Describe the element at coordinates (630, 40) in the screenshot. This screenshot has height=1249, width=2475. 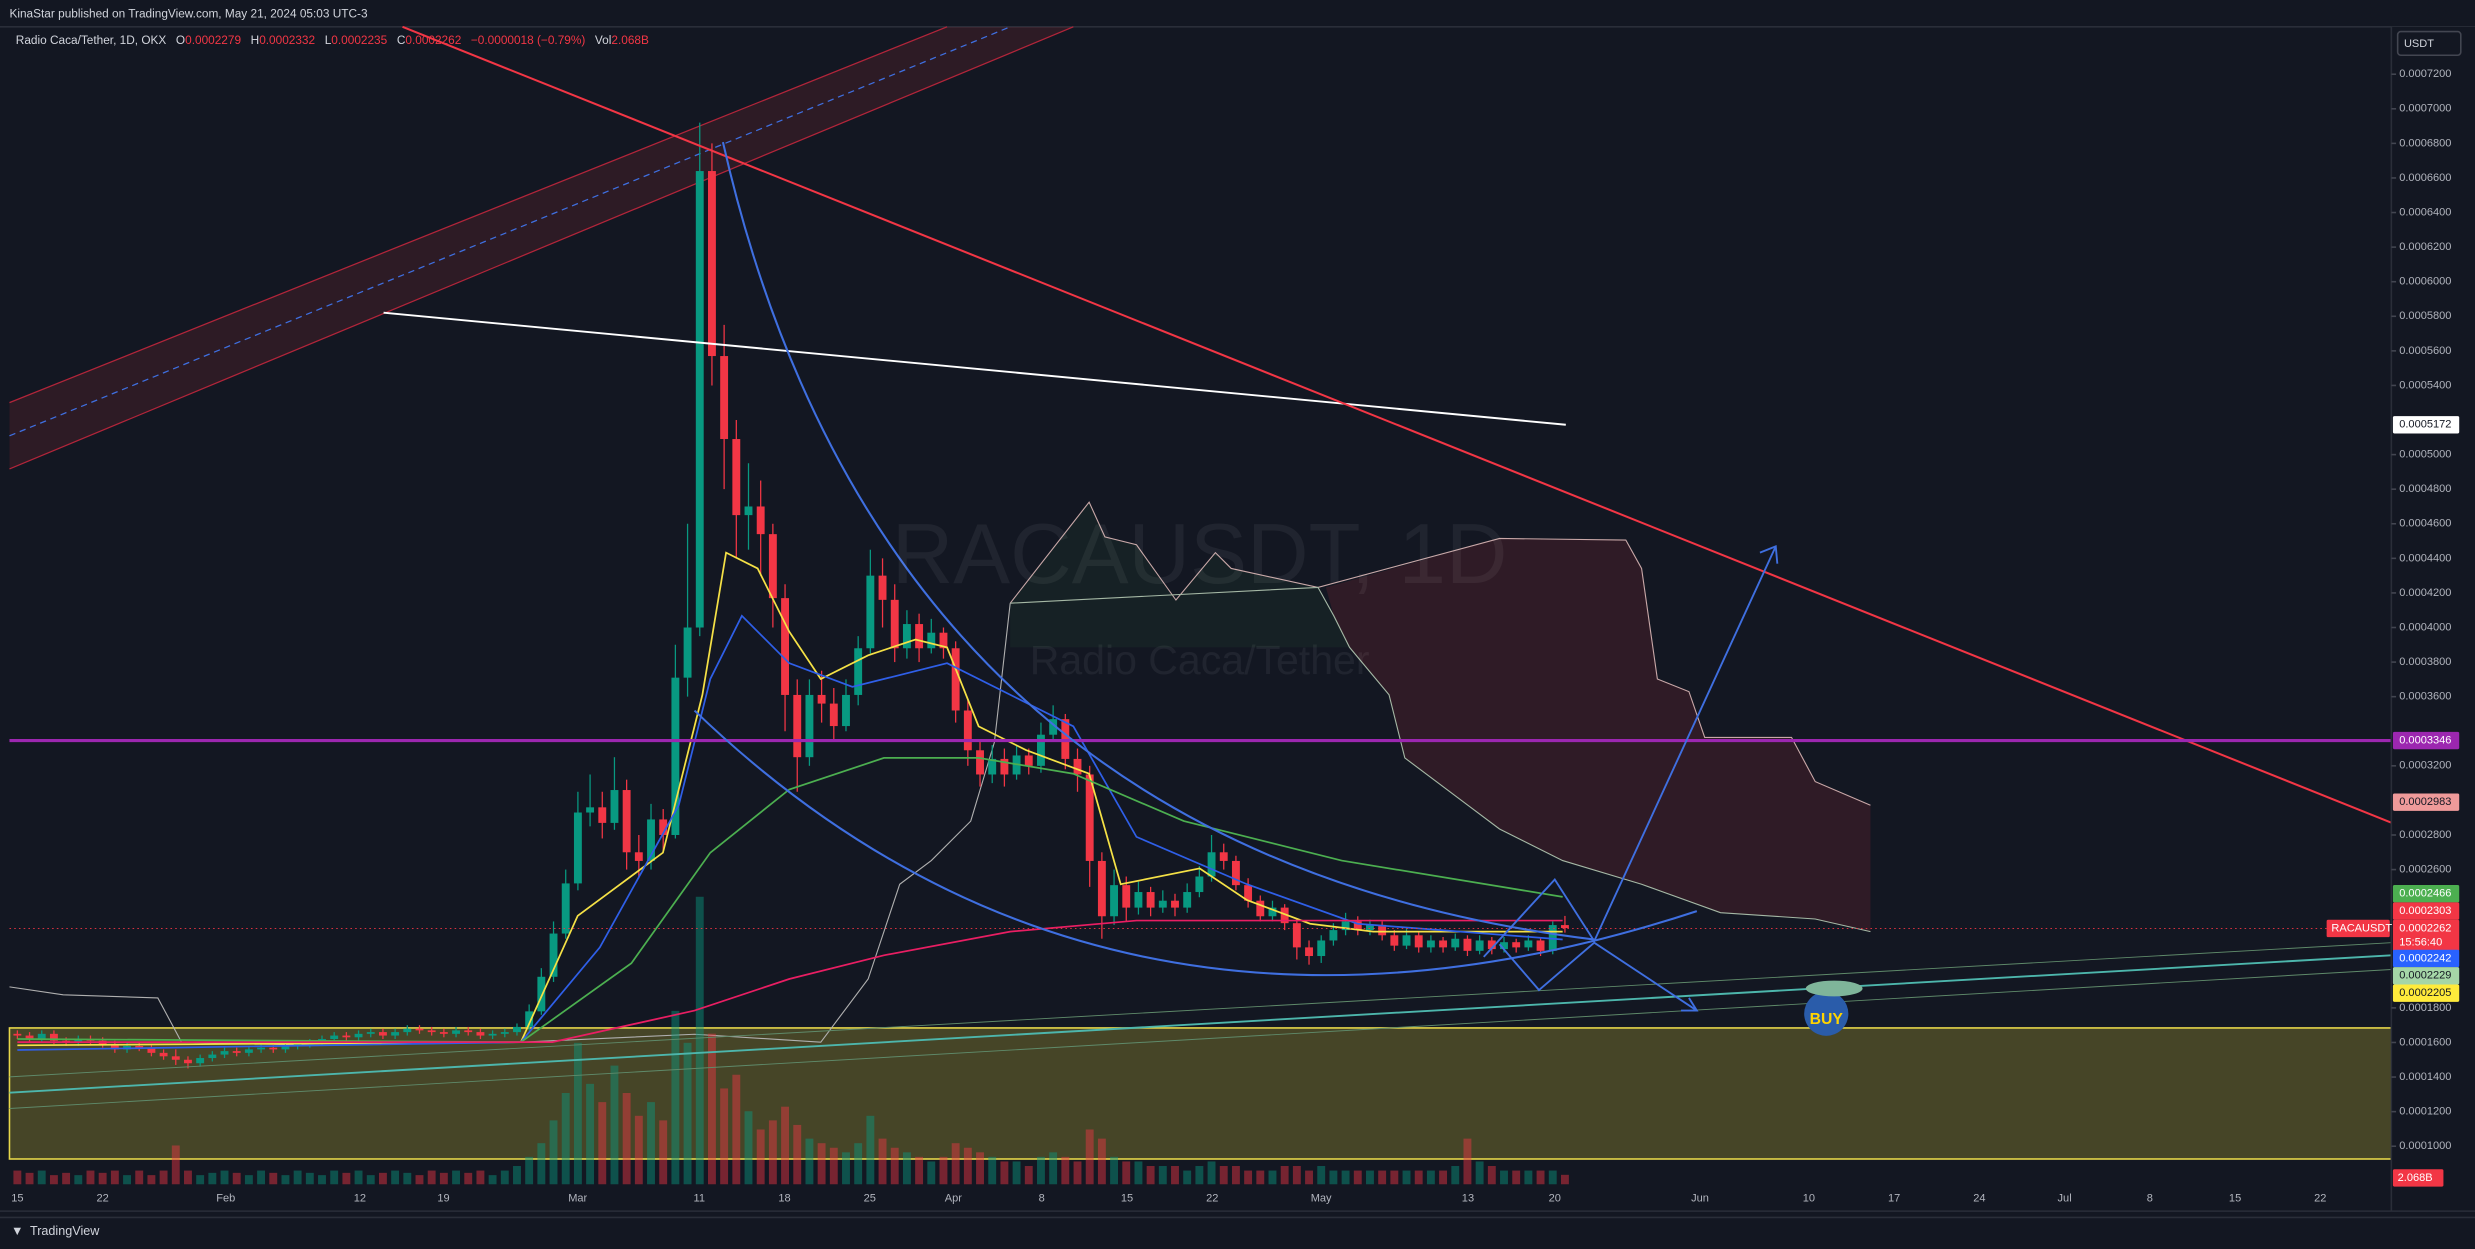
I see `legend-value: 2.068B` at that location.